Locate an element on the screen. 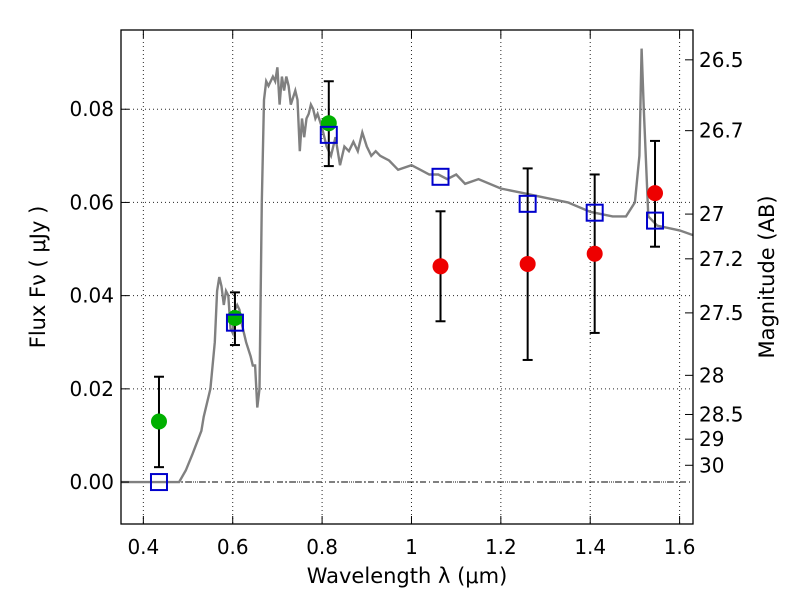  x-tick-label: 1 is located at coordinates (411, 547).